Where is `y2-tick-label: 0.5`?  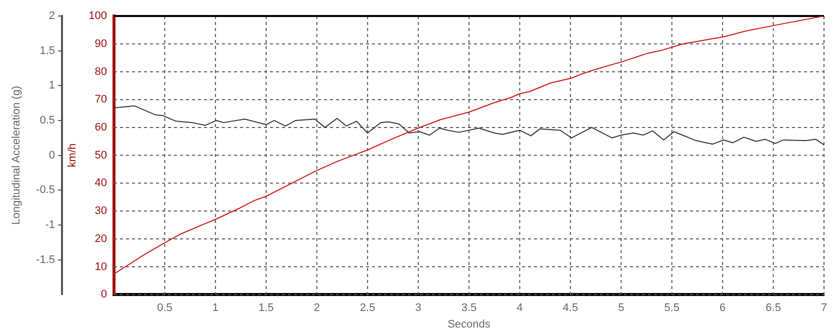
y2-tick-label: 0.5 is located at coordinates (47, 120).